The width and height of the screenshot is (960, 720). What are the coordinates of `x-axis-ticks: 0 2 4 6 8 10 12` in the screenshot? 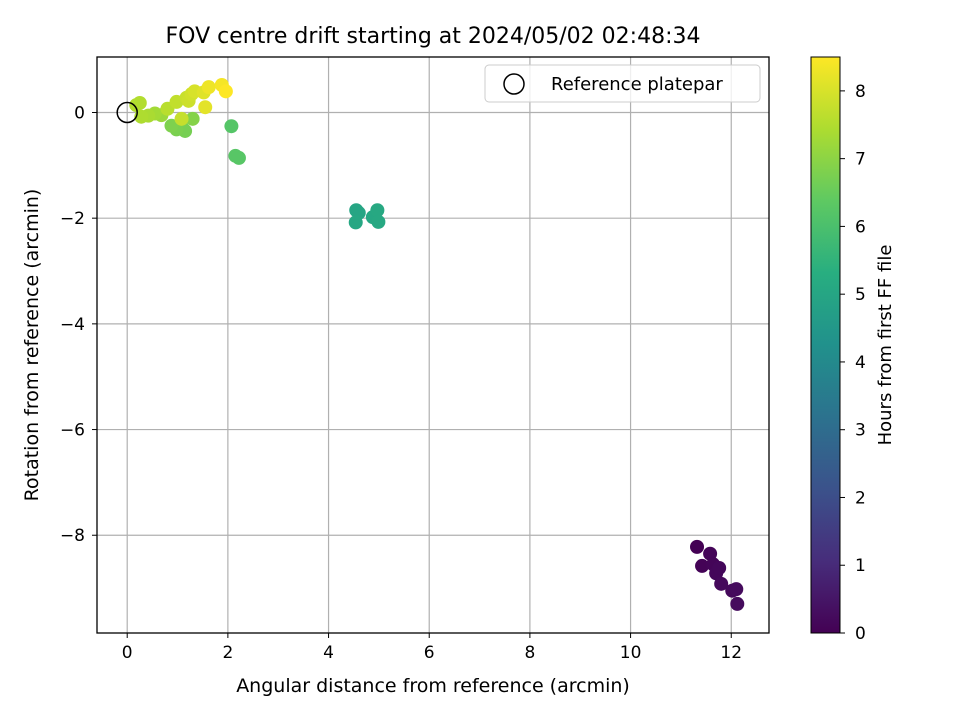 It's located at (432, 648).